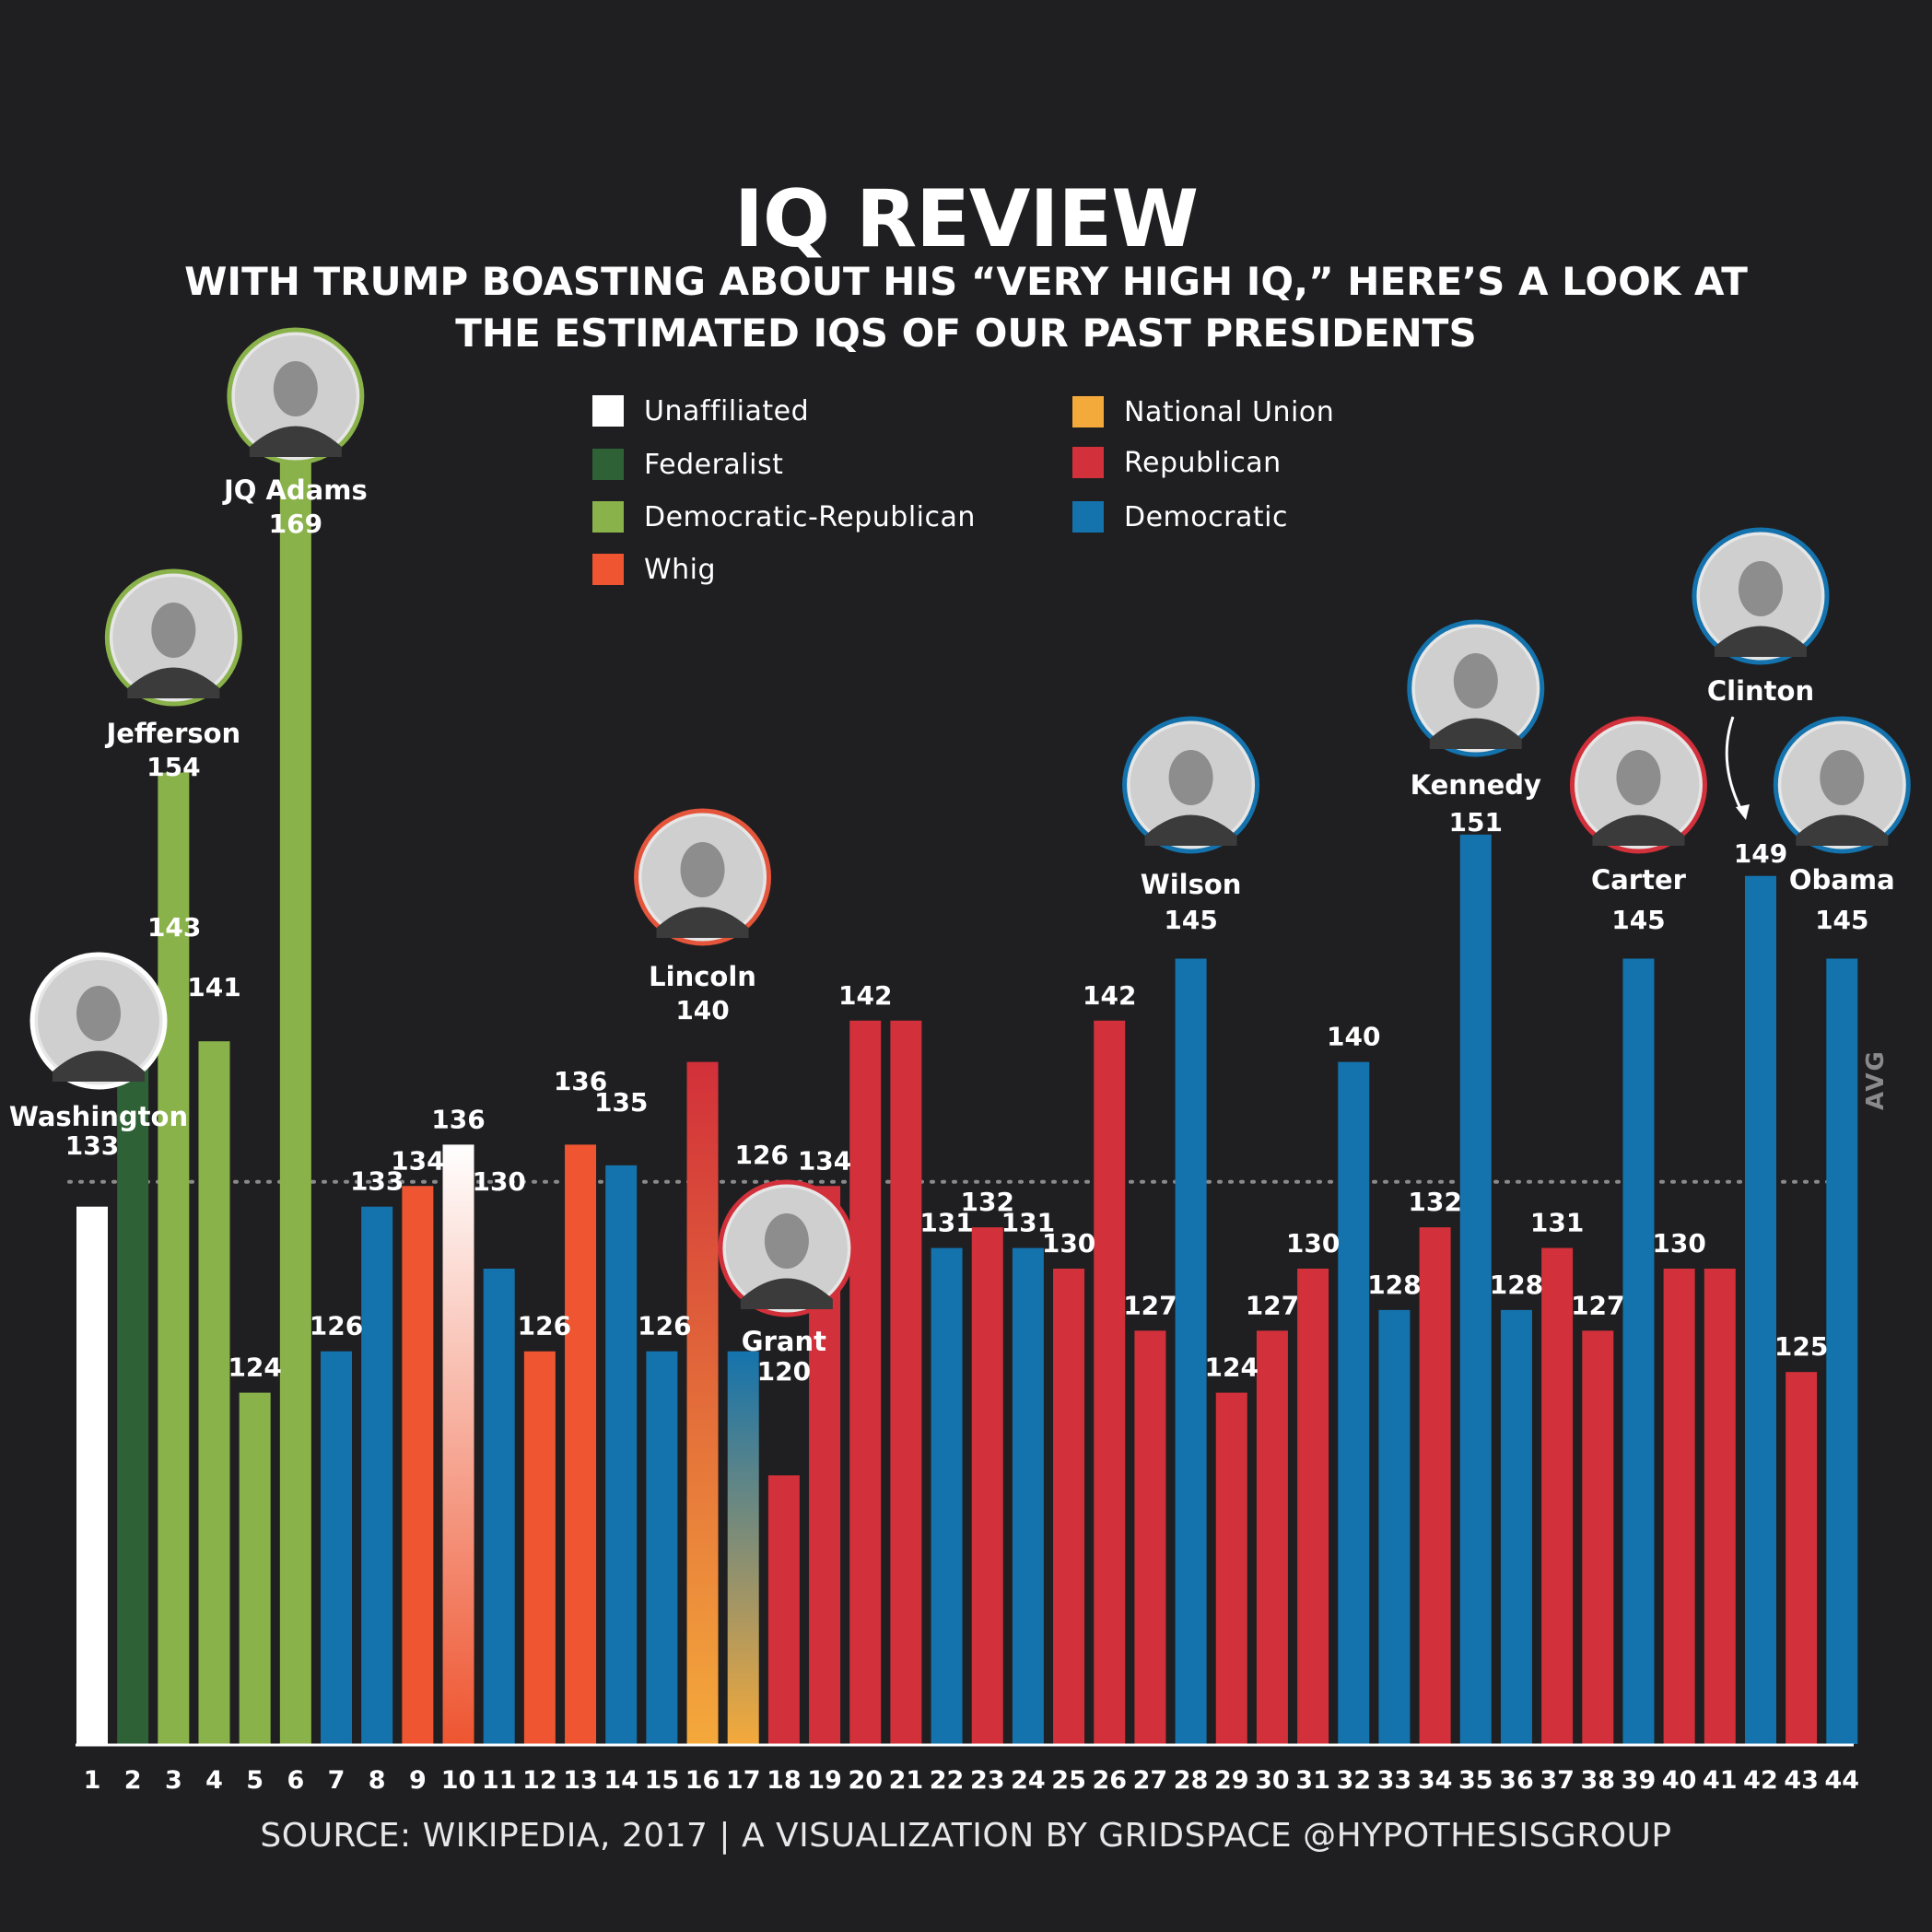  Describe the element at coordinates (98, 1021) in the screenshot. I see `portrait-washington-icon` at that location.